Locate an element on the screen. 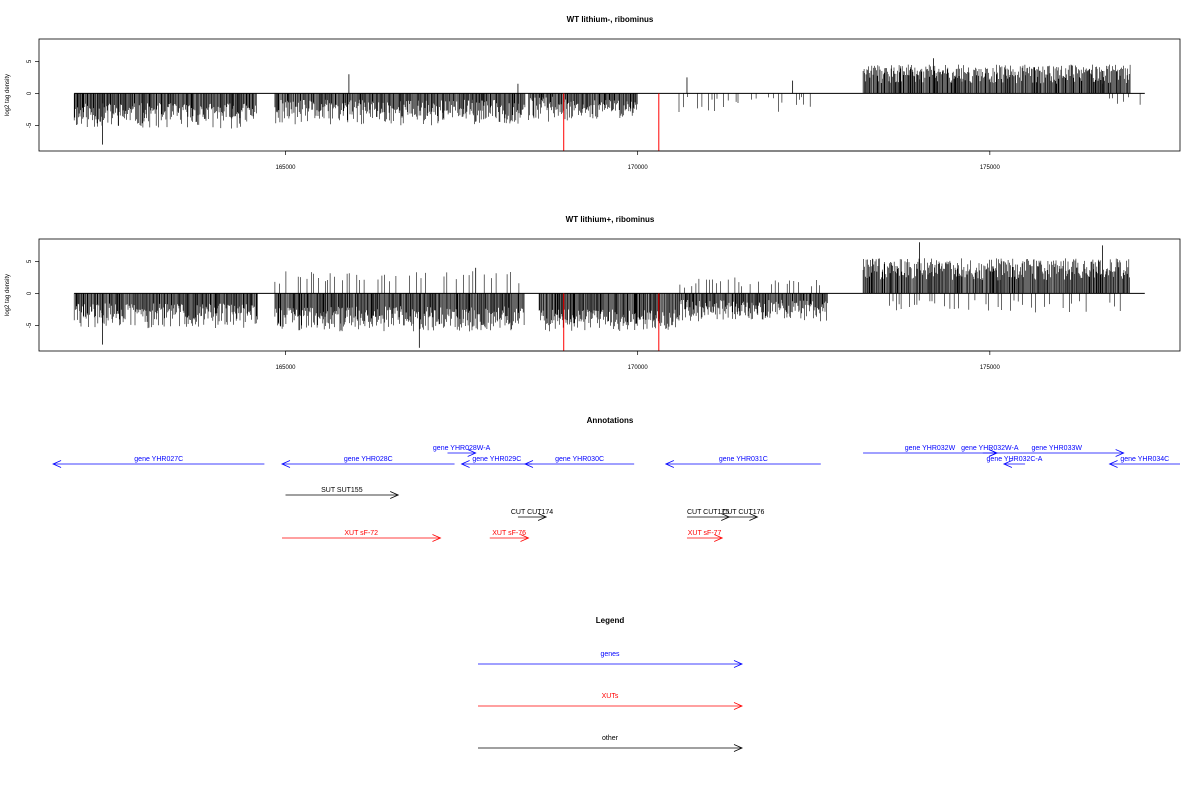 This screenshot has width=1200, height=800. annotation-label: gene YHR029C is located at coordinates (496, 459).